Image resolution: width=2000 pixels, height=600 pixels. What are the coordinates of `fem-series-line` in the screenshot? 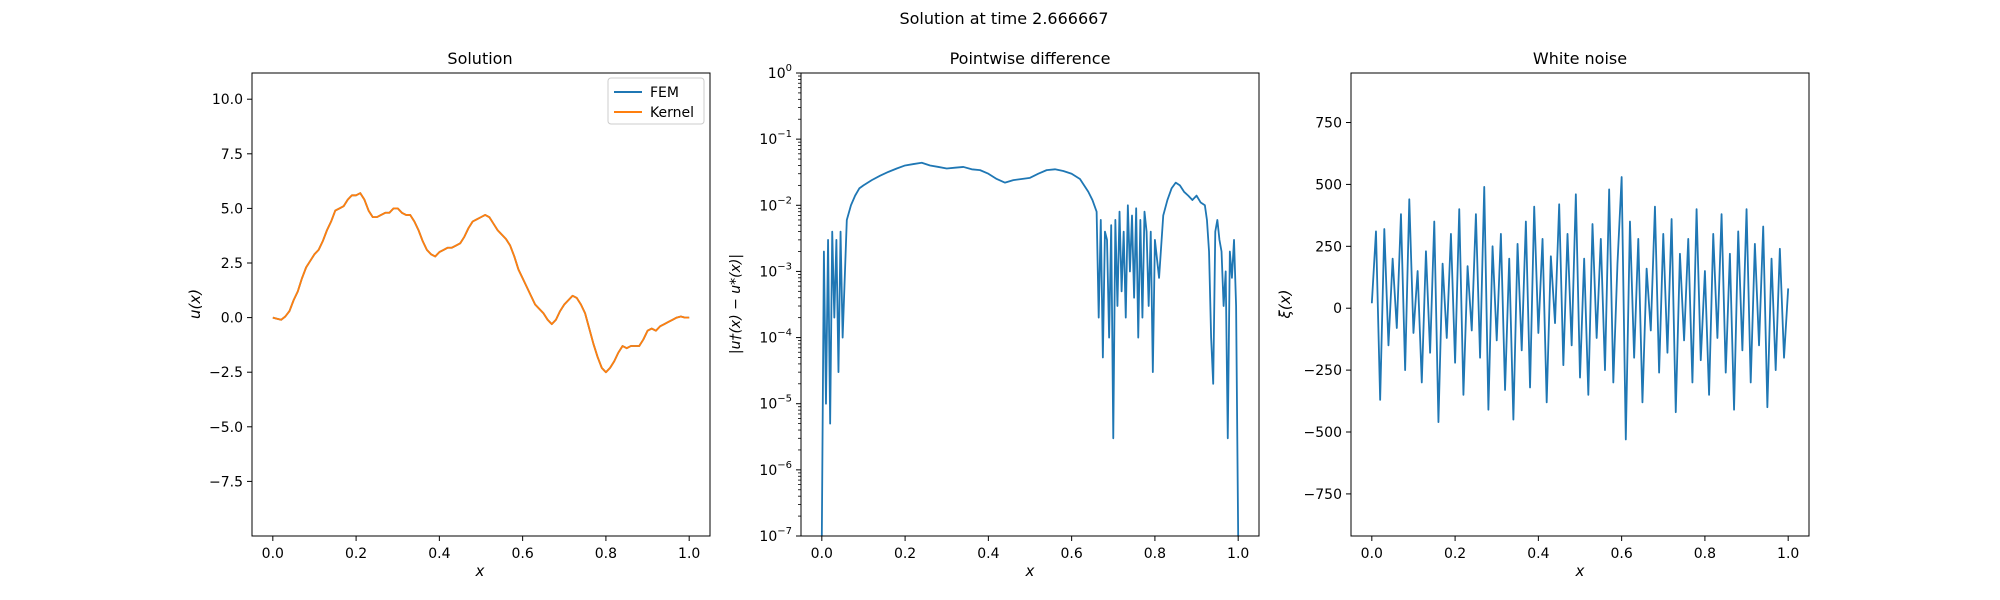 It's located at (481, 283).